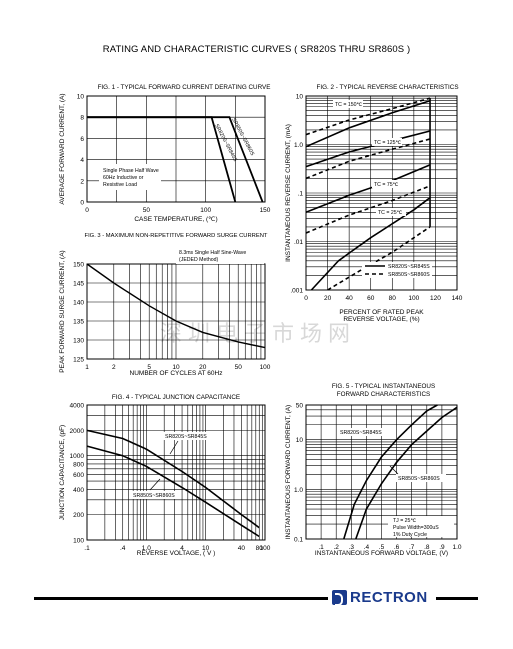  Describe the element at coordinates (265, 548) in the screenshot. I see `fig4-x-tick-label: 100` at that location.